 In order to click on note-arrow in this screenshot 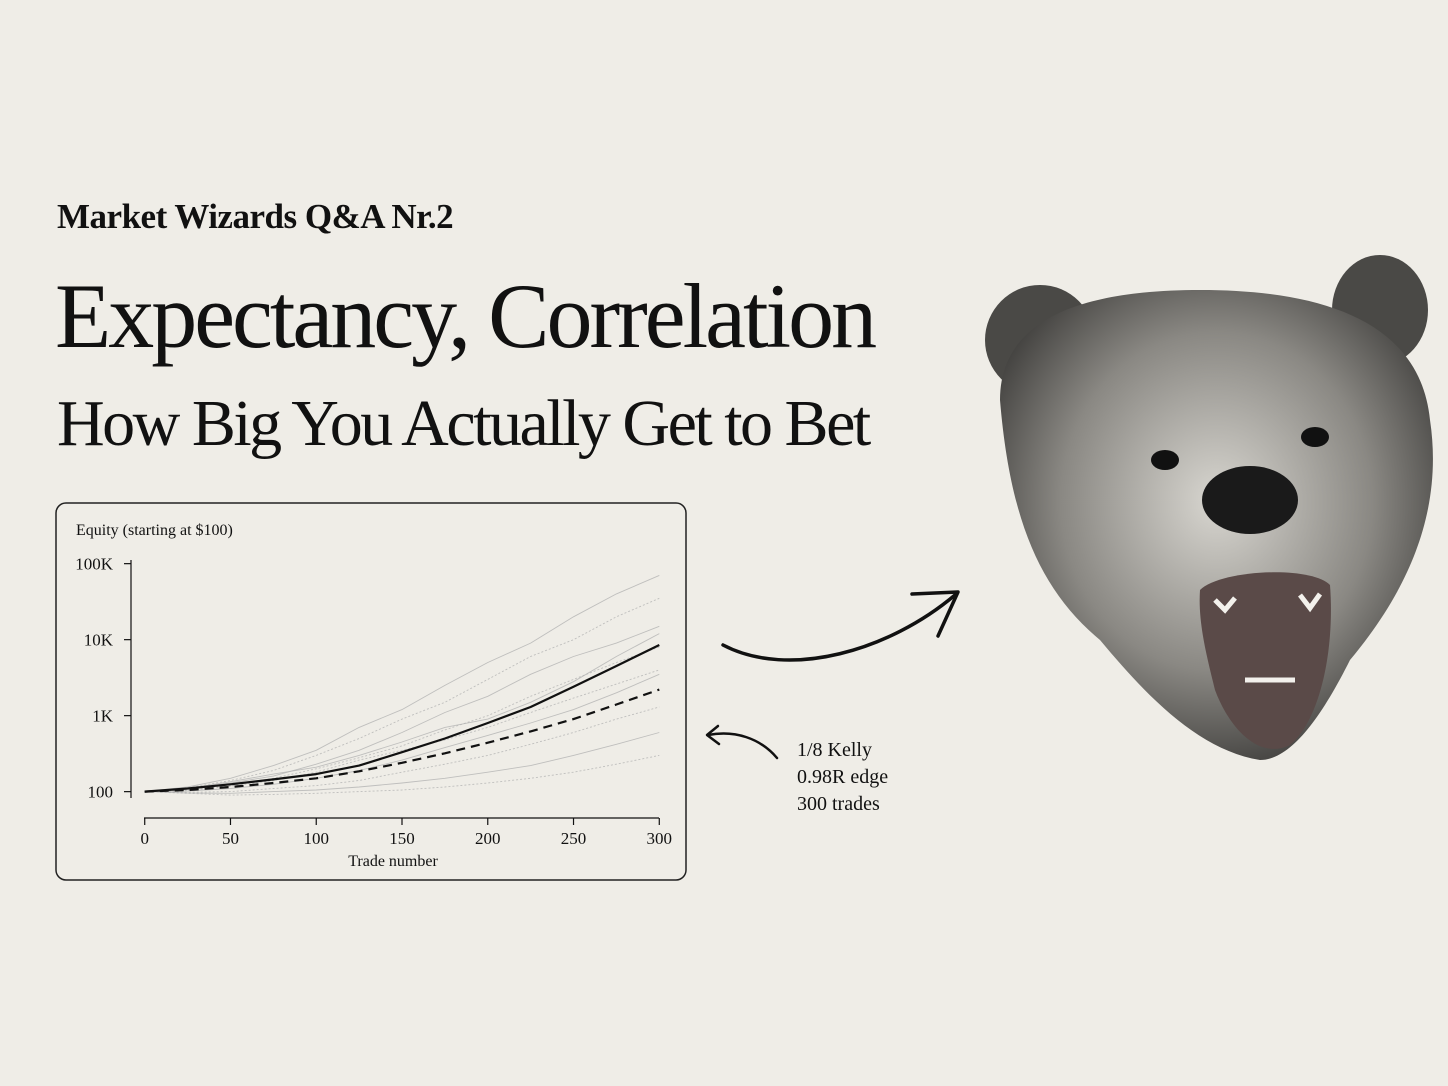, I will do `click(742, 746)`.